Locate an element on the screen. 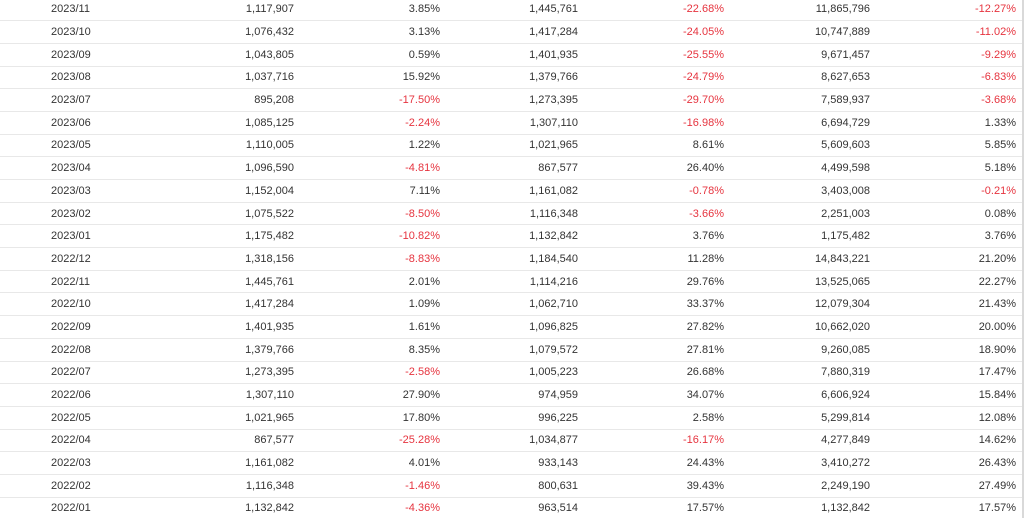 This screenshot has height=518, width=1024. cumulative-change-cell: 1.33% is located at coordinates (949, 123).